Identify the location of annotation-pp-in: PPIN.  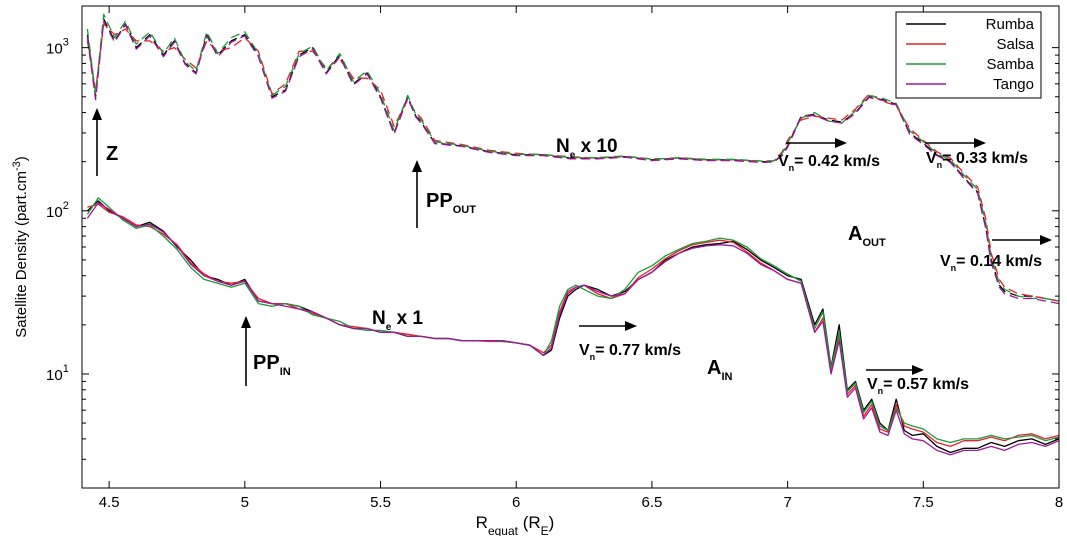
(272, 365).